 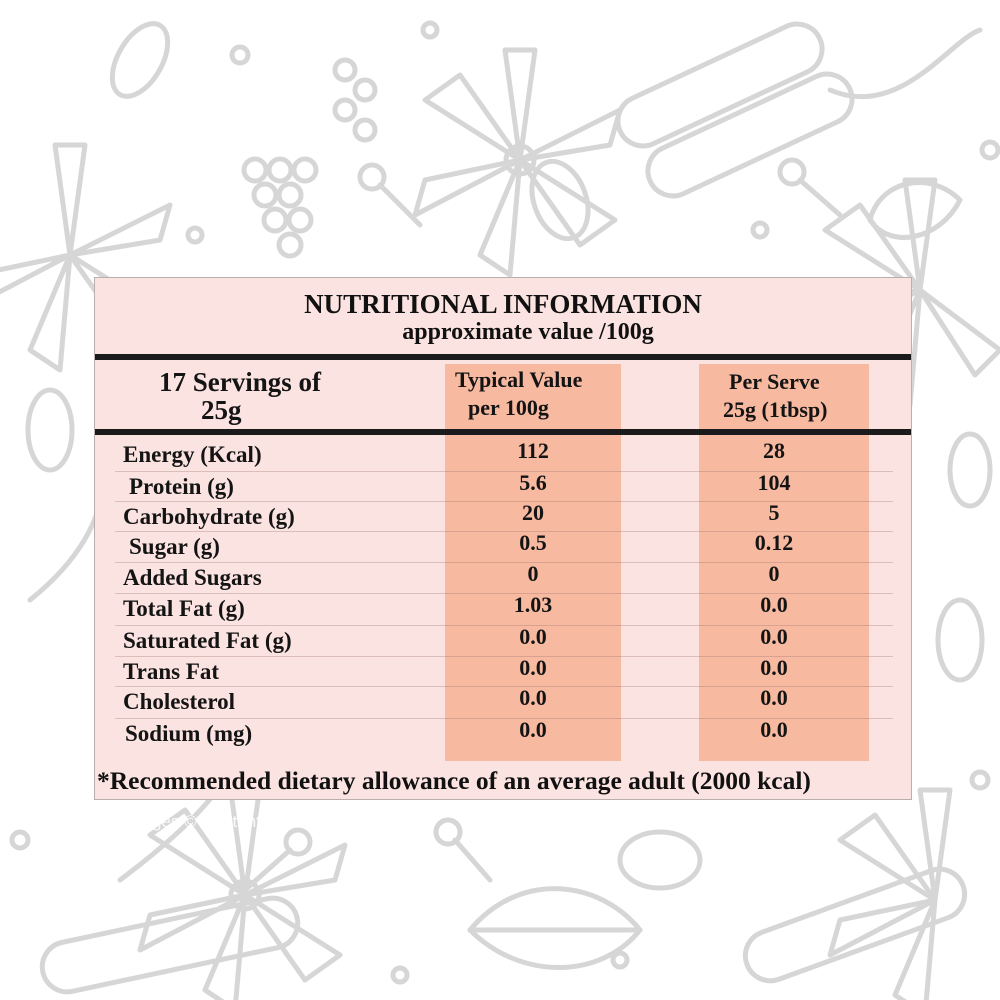 What do you see at coordinates (533, 450) in the screenshot?
I see `typical-value-cell: 112` at bounding box center [533, 450].